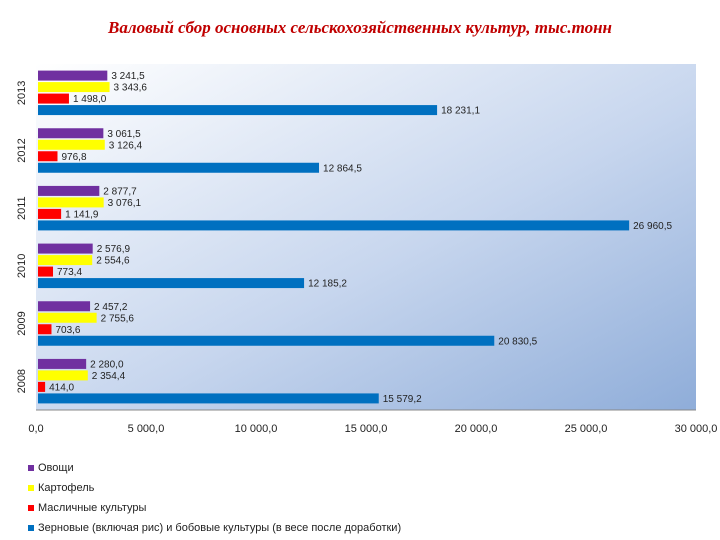  I want to click on category-label: 2013, so click(22, 93).